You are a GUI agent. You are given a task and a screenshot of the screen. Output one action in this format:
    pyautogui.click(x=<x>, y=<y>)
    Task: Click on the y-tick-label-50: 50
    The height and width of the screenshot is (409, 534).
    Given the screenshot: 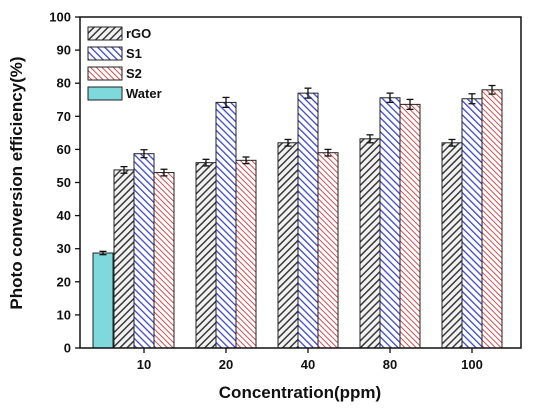 What is the action you would take?
    pyautogui.click(x=64, y=182)
    